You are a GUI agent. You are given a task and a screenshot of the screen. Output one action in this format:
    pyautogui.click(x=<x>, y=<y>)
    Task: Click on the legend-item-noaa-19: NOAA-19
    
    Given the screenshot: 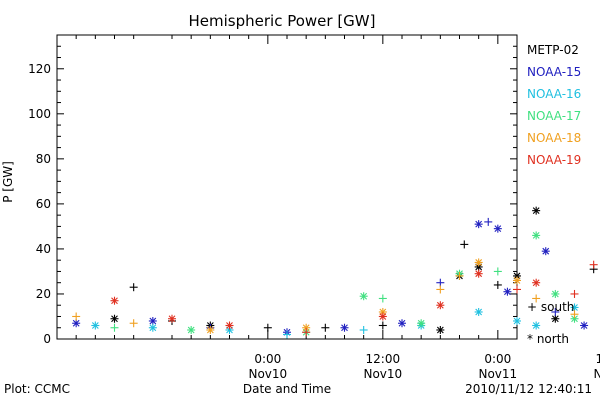 What is the action you would take?
    pyautogui.click(x=554, y=160)
    